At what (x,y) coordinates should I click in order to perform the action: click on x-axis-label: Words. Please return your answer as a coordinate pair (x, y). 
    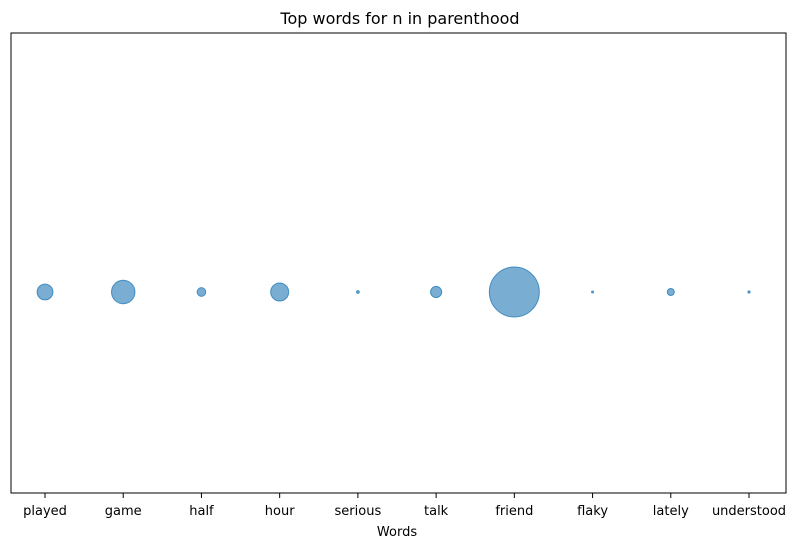
    Looking at the image, I should click on (397, 532).